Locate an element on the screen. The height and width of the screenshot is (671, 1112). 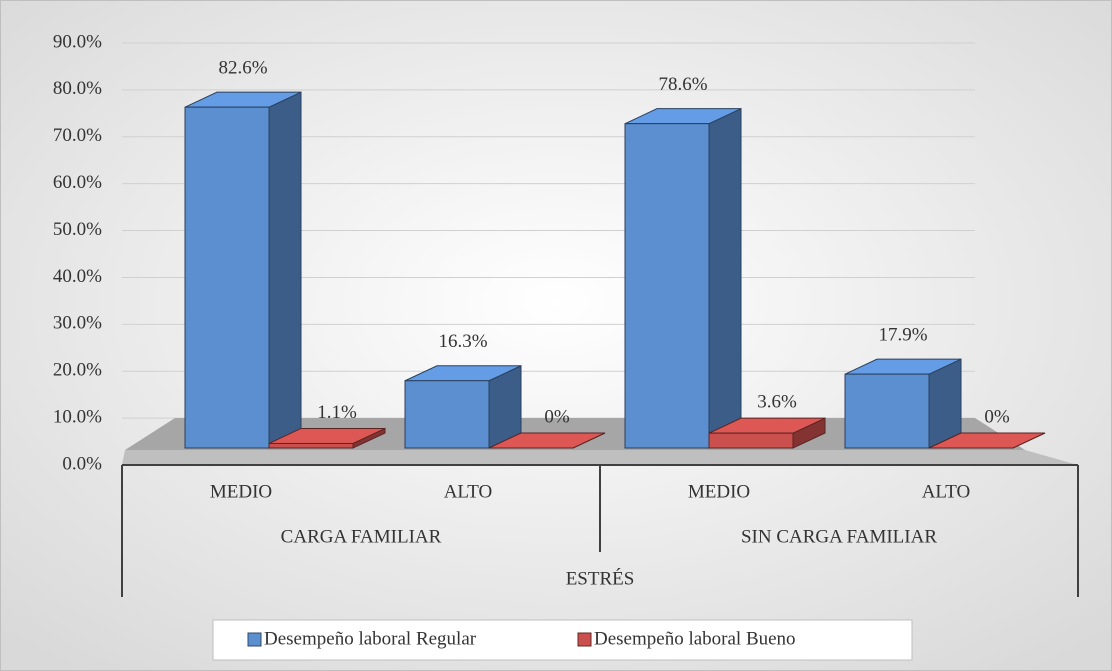
y-tick-label: 80.0% is located at coordinates (77, 88).